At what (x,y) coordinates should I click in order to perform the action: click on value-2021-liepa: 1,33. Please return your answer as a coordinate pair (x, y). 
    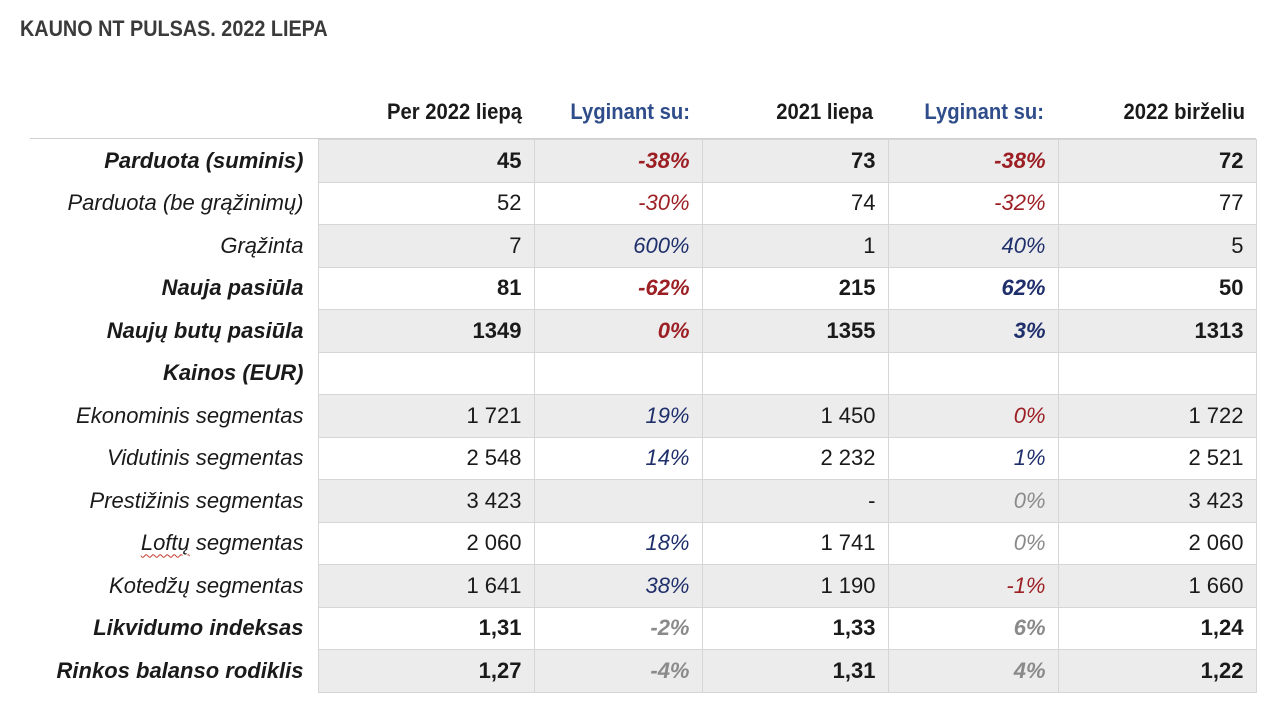
    Looking at the image, I should click on (795, 628).